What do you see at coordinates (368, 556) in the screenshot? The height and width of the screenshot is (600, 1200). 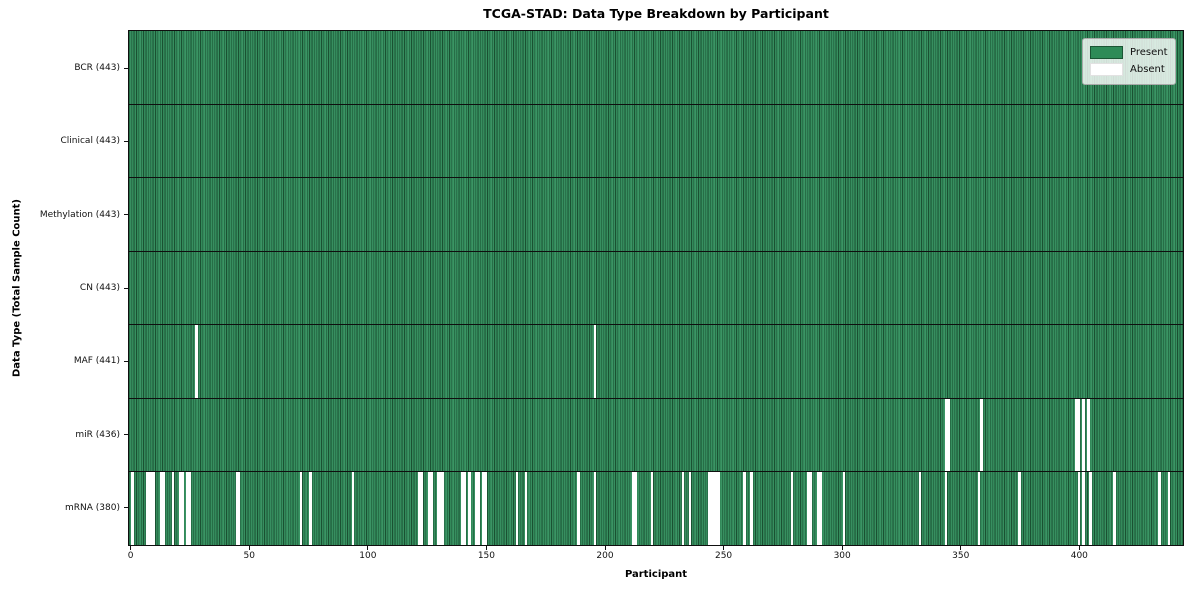 I see `x-tick-label: 100` at bounding box center [368, 556].